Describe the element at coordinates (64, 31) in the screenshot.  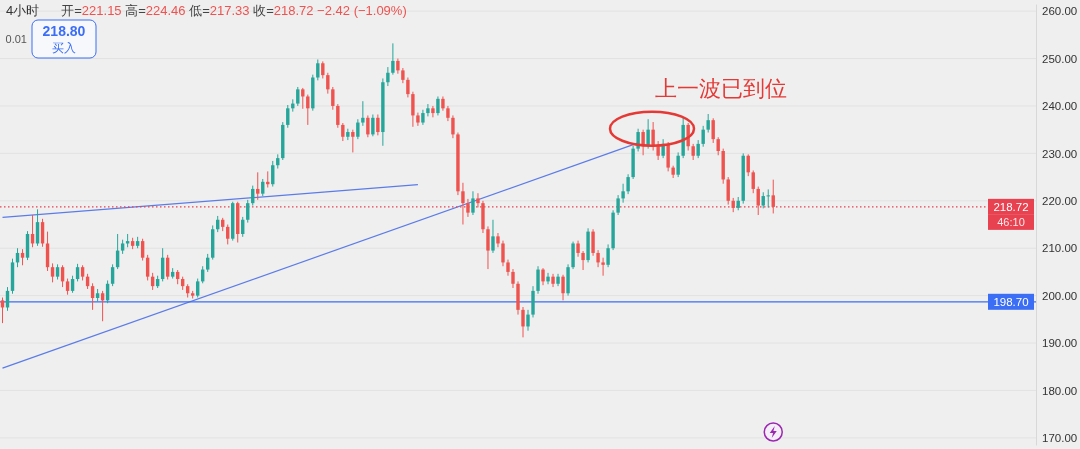
I see `annotation: 218.80` at that location.